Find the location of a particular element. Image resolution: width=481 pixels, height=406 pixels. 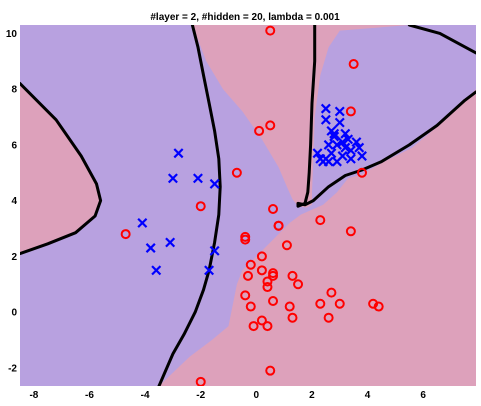

y-tick-label: 8 is located at coordinates (14, 90).